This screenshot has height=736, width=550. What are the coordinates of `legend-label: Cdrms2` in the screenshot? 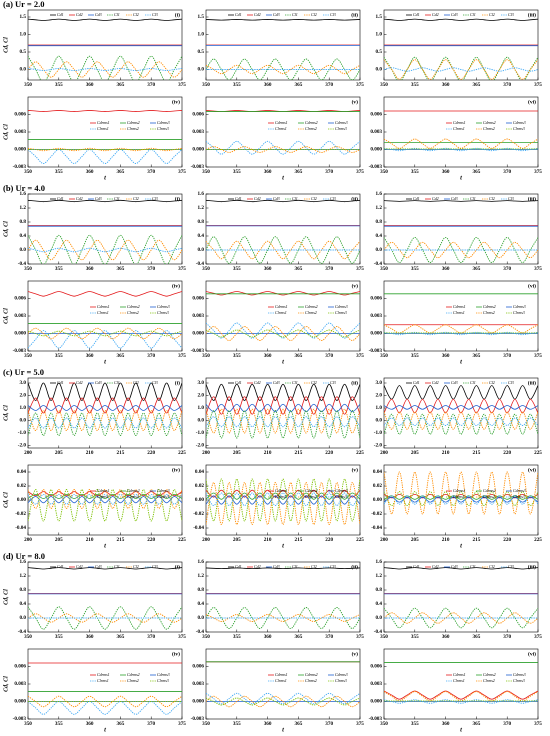 It's located at (311, 306).